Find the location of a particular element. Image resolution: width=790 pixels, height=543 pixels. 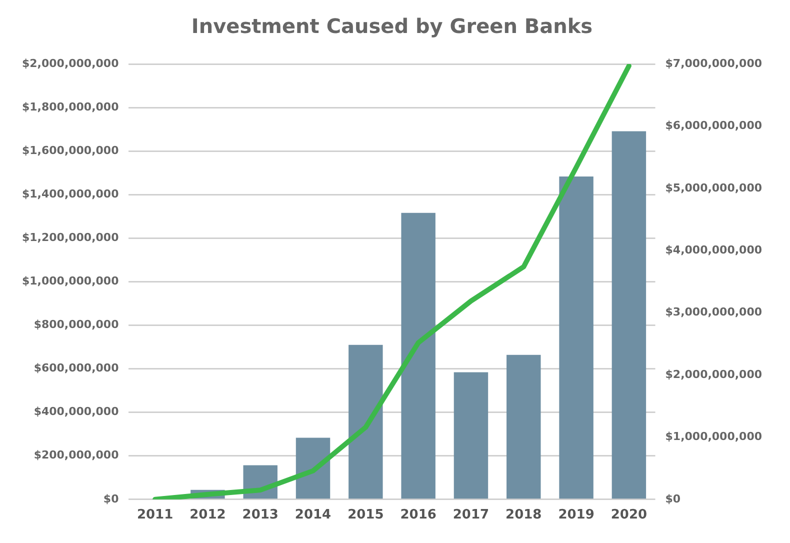

y-tick-label: $1,600,000,000 is located at coordinates (71, 150).